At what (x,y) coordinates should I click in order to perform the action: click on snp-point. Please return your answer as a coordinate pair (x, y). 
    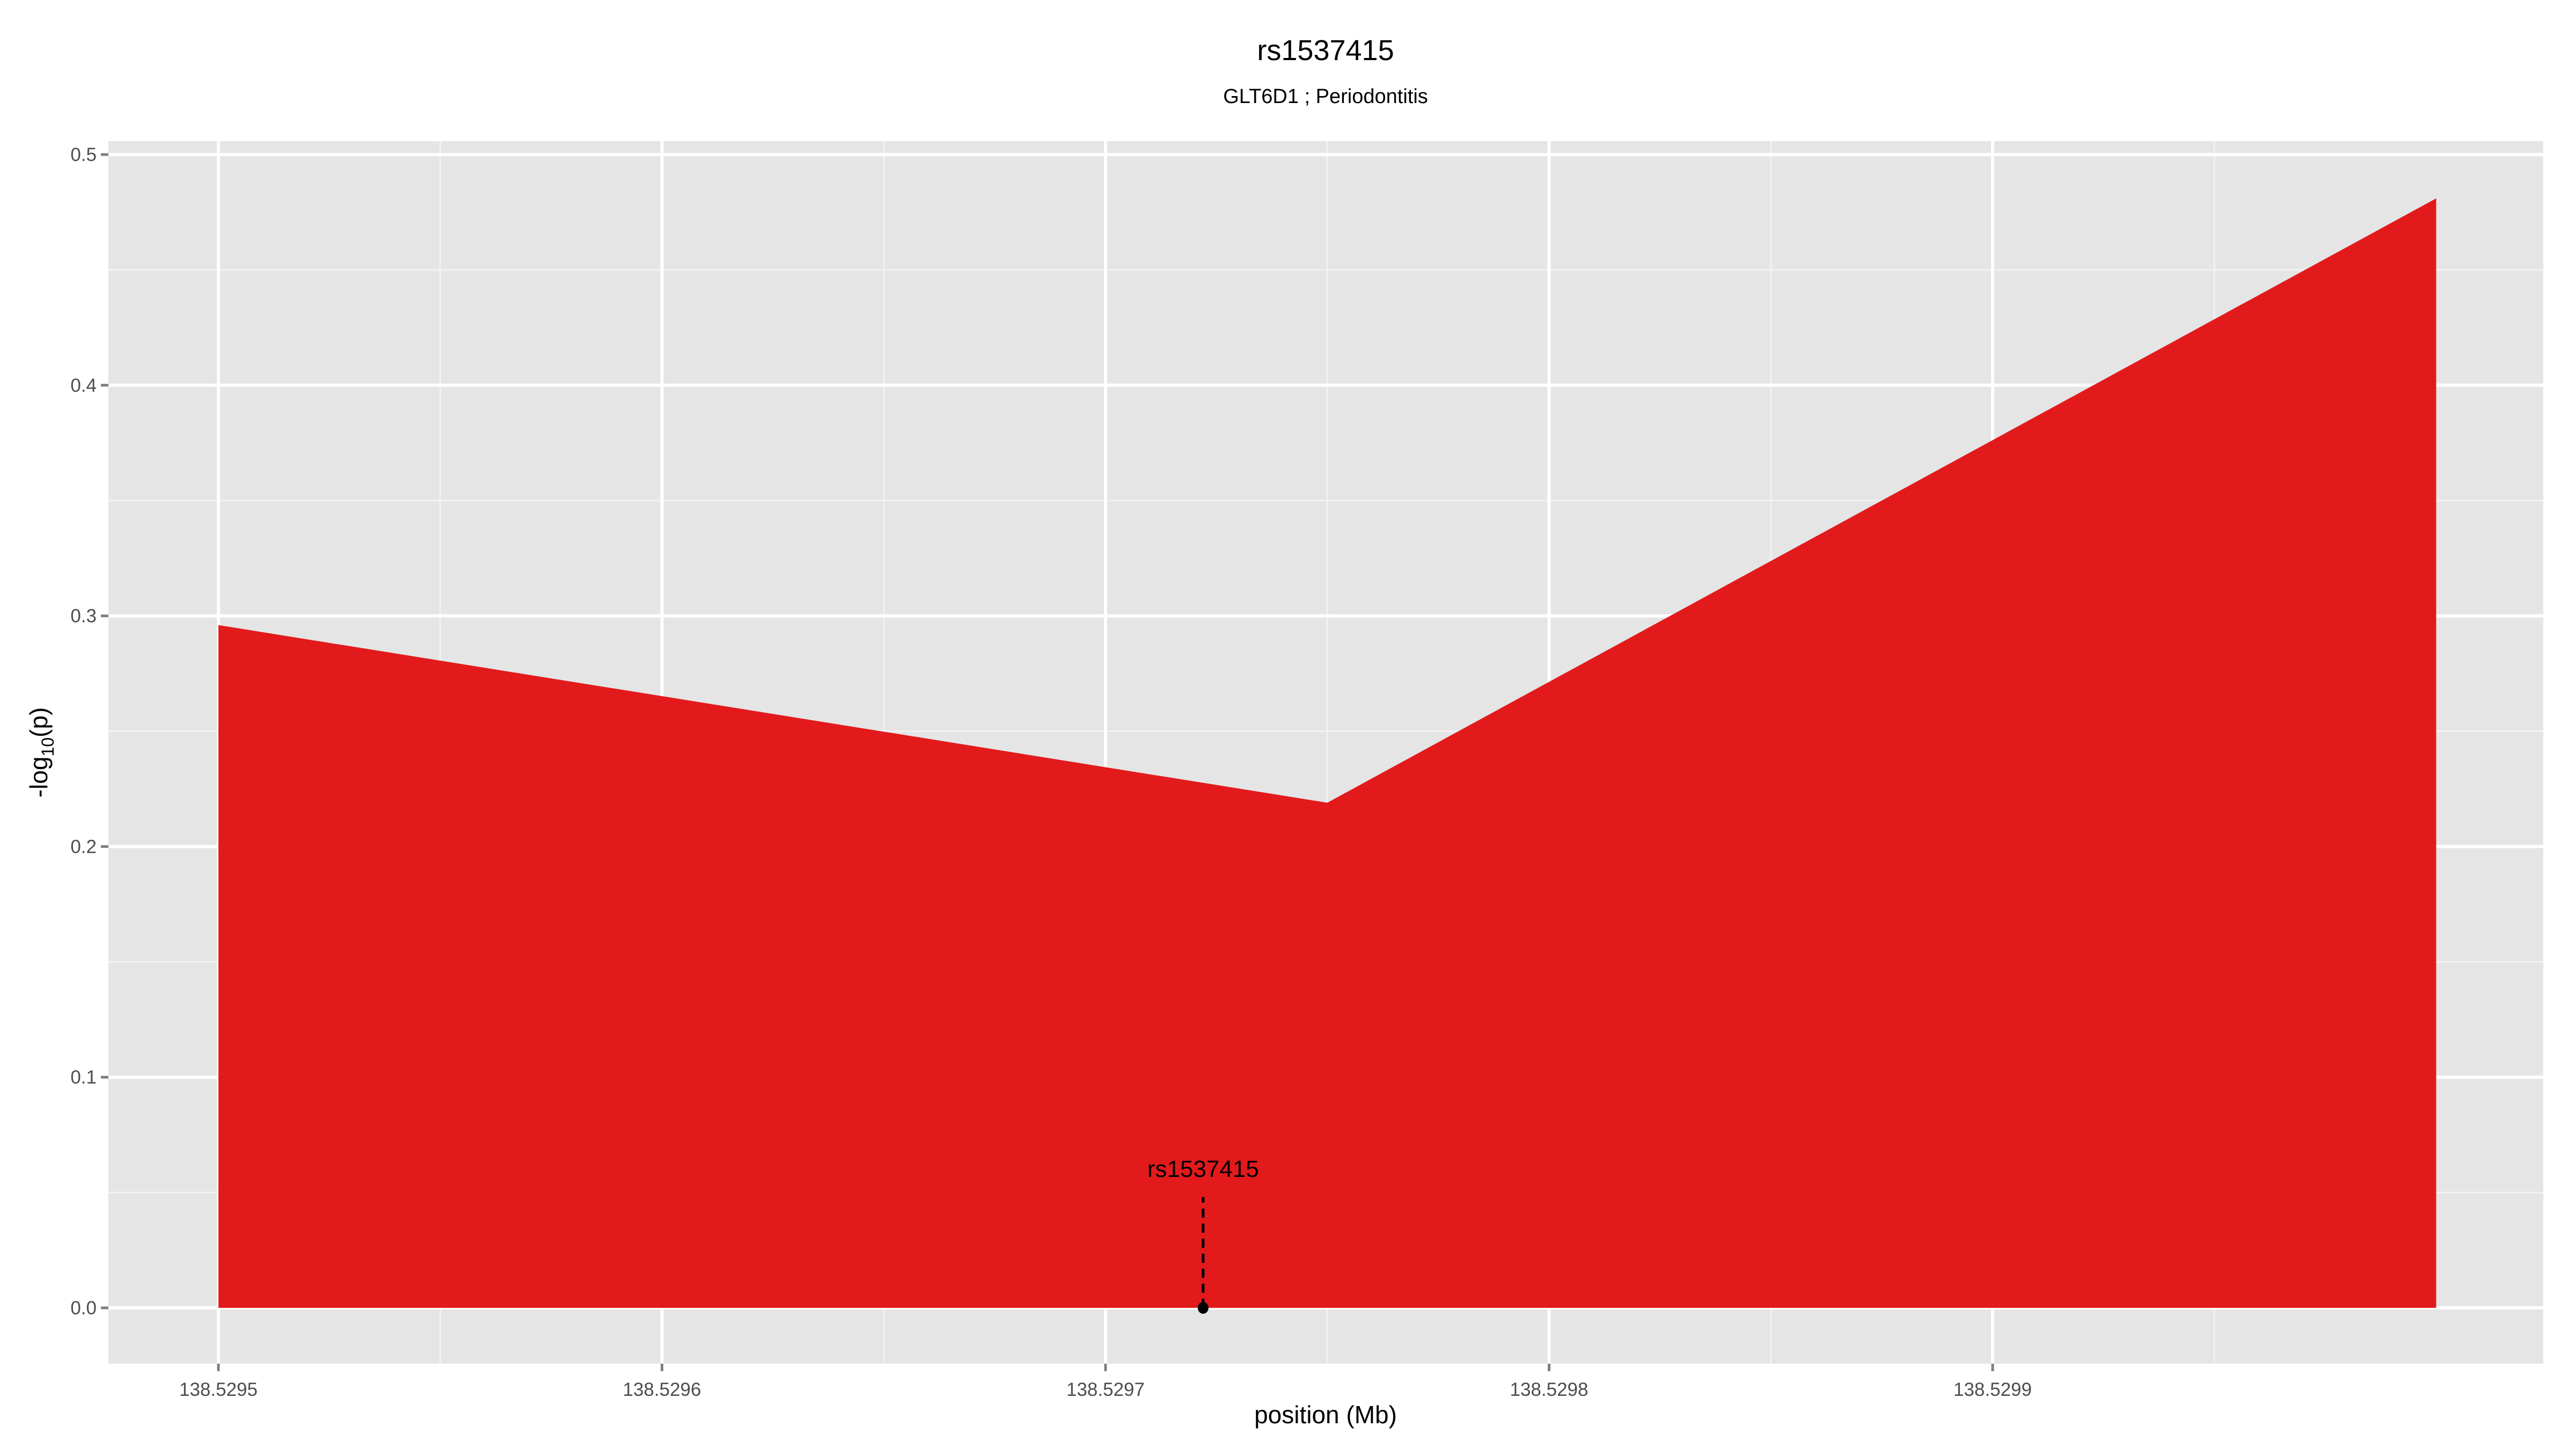
    Looking at the image, I should click on (1203, 1308).